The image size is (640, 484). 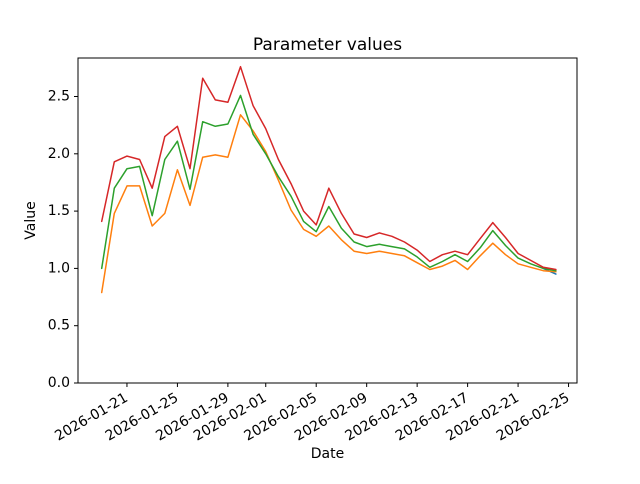 I want to click on chart-title: Parameter values, so click(x=327, y=45).